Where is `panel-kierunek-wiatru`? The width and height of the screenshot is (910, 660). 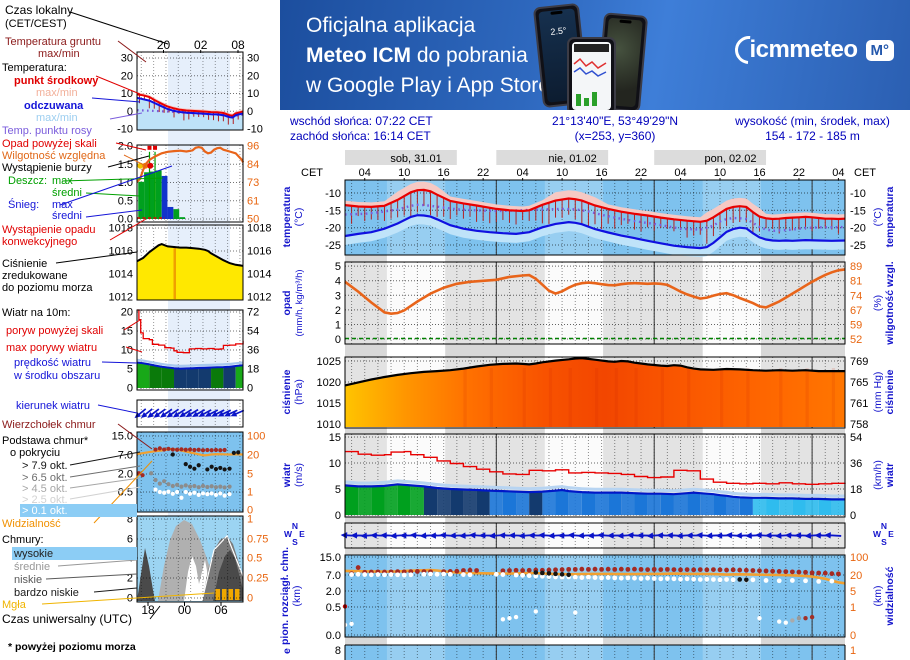 panel-kierunek-wiatru is located at coordinates (593, 535).